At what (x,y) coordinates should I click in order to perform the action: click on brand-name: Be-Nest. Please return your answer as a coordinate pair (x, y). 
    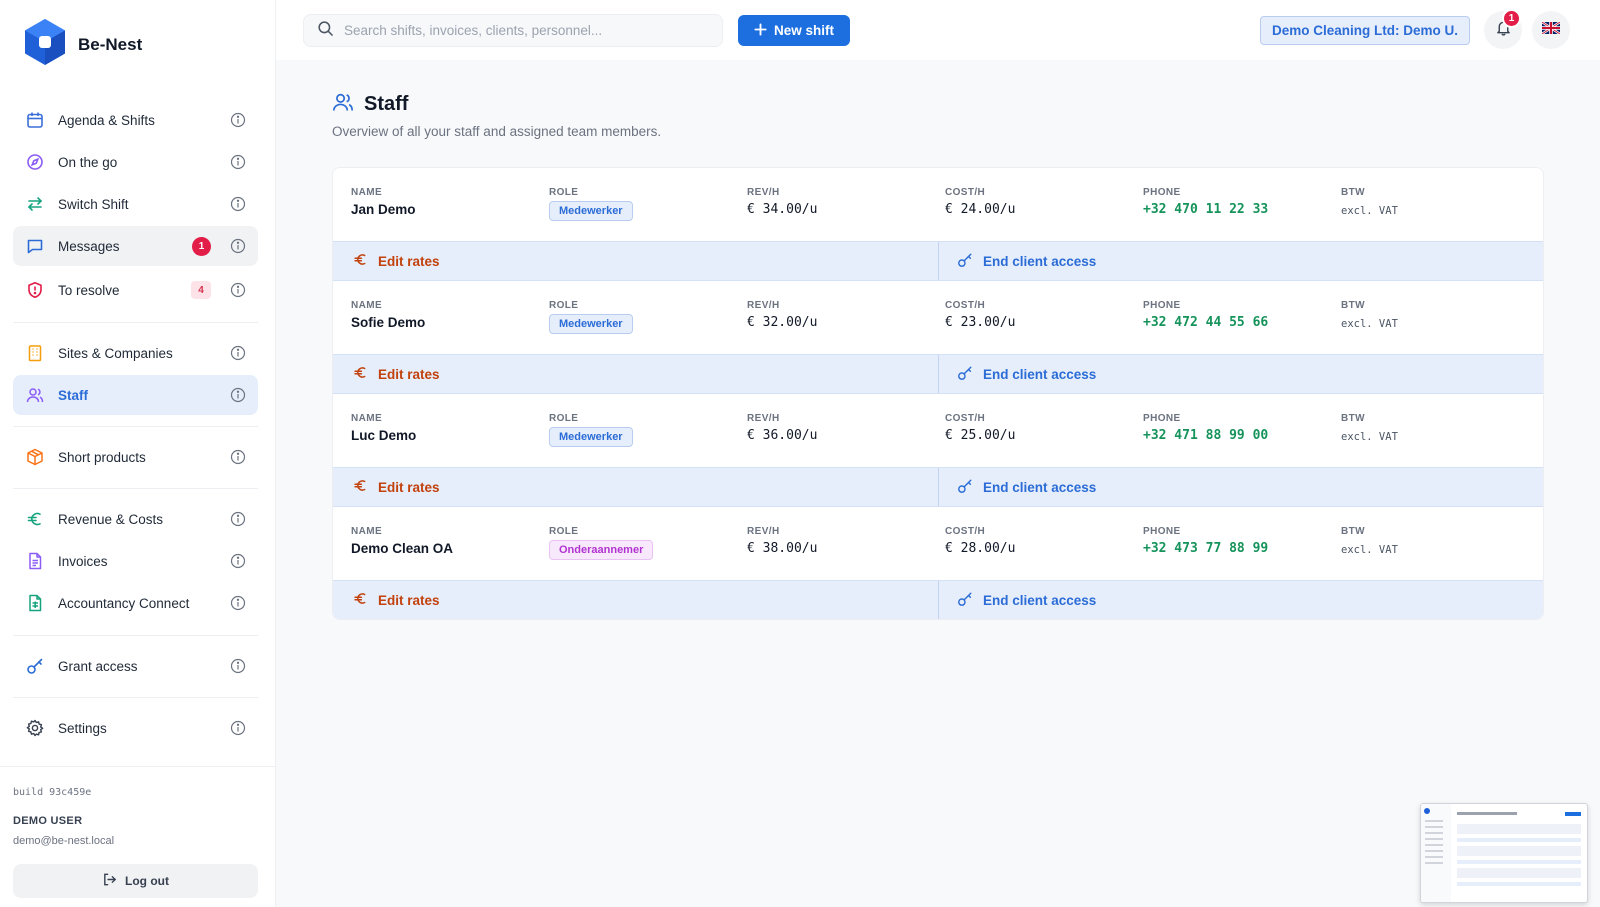
    Looking at the image, I should click on (110, 44).